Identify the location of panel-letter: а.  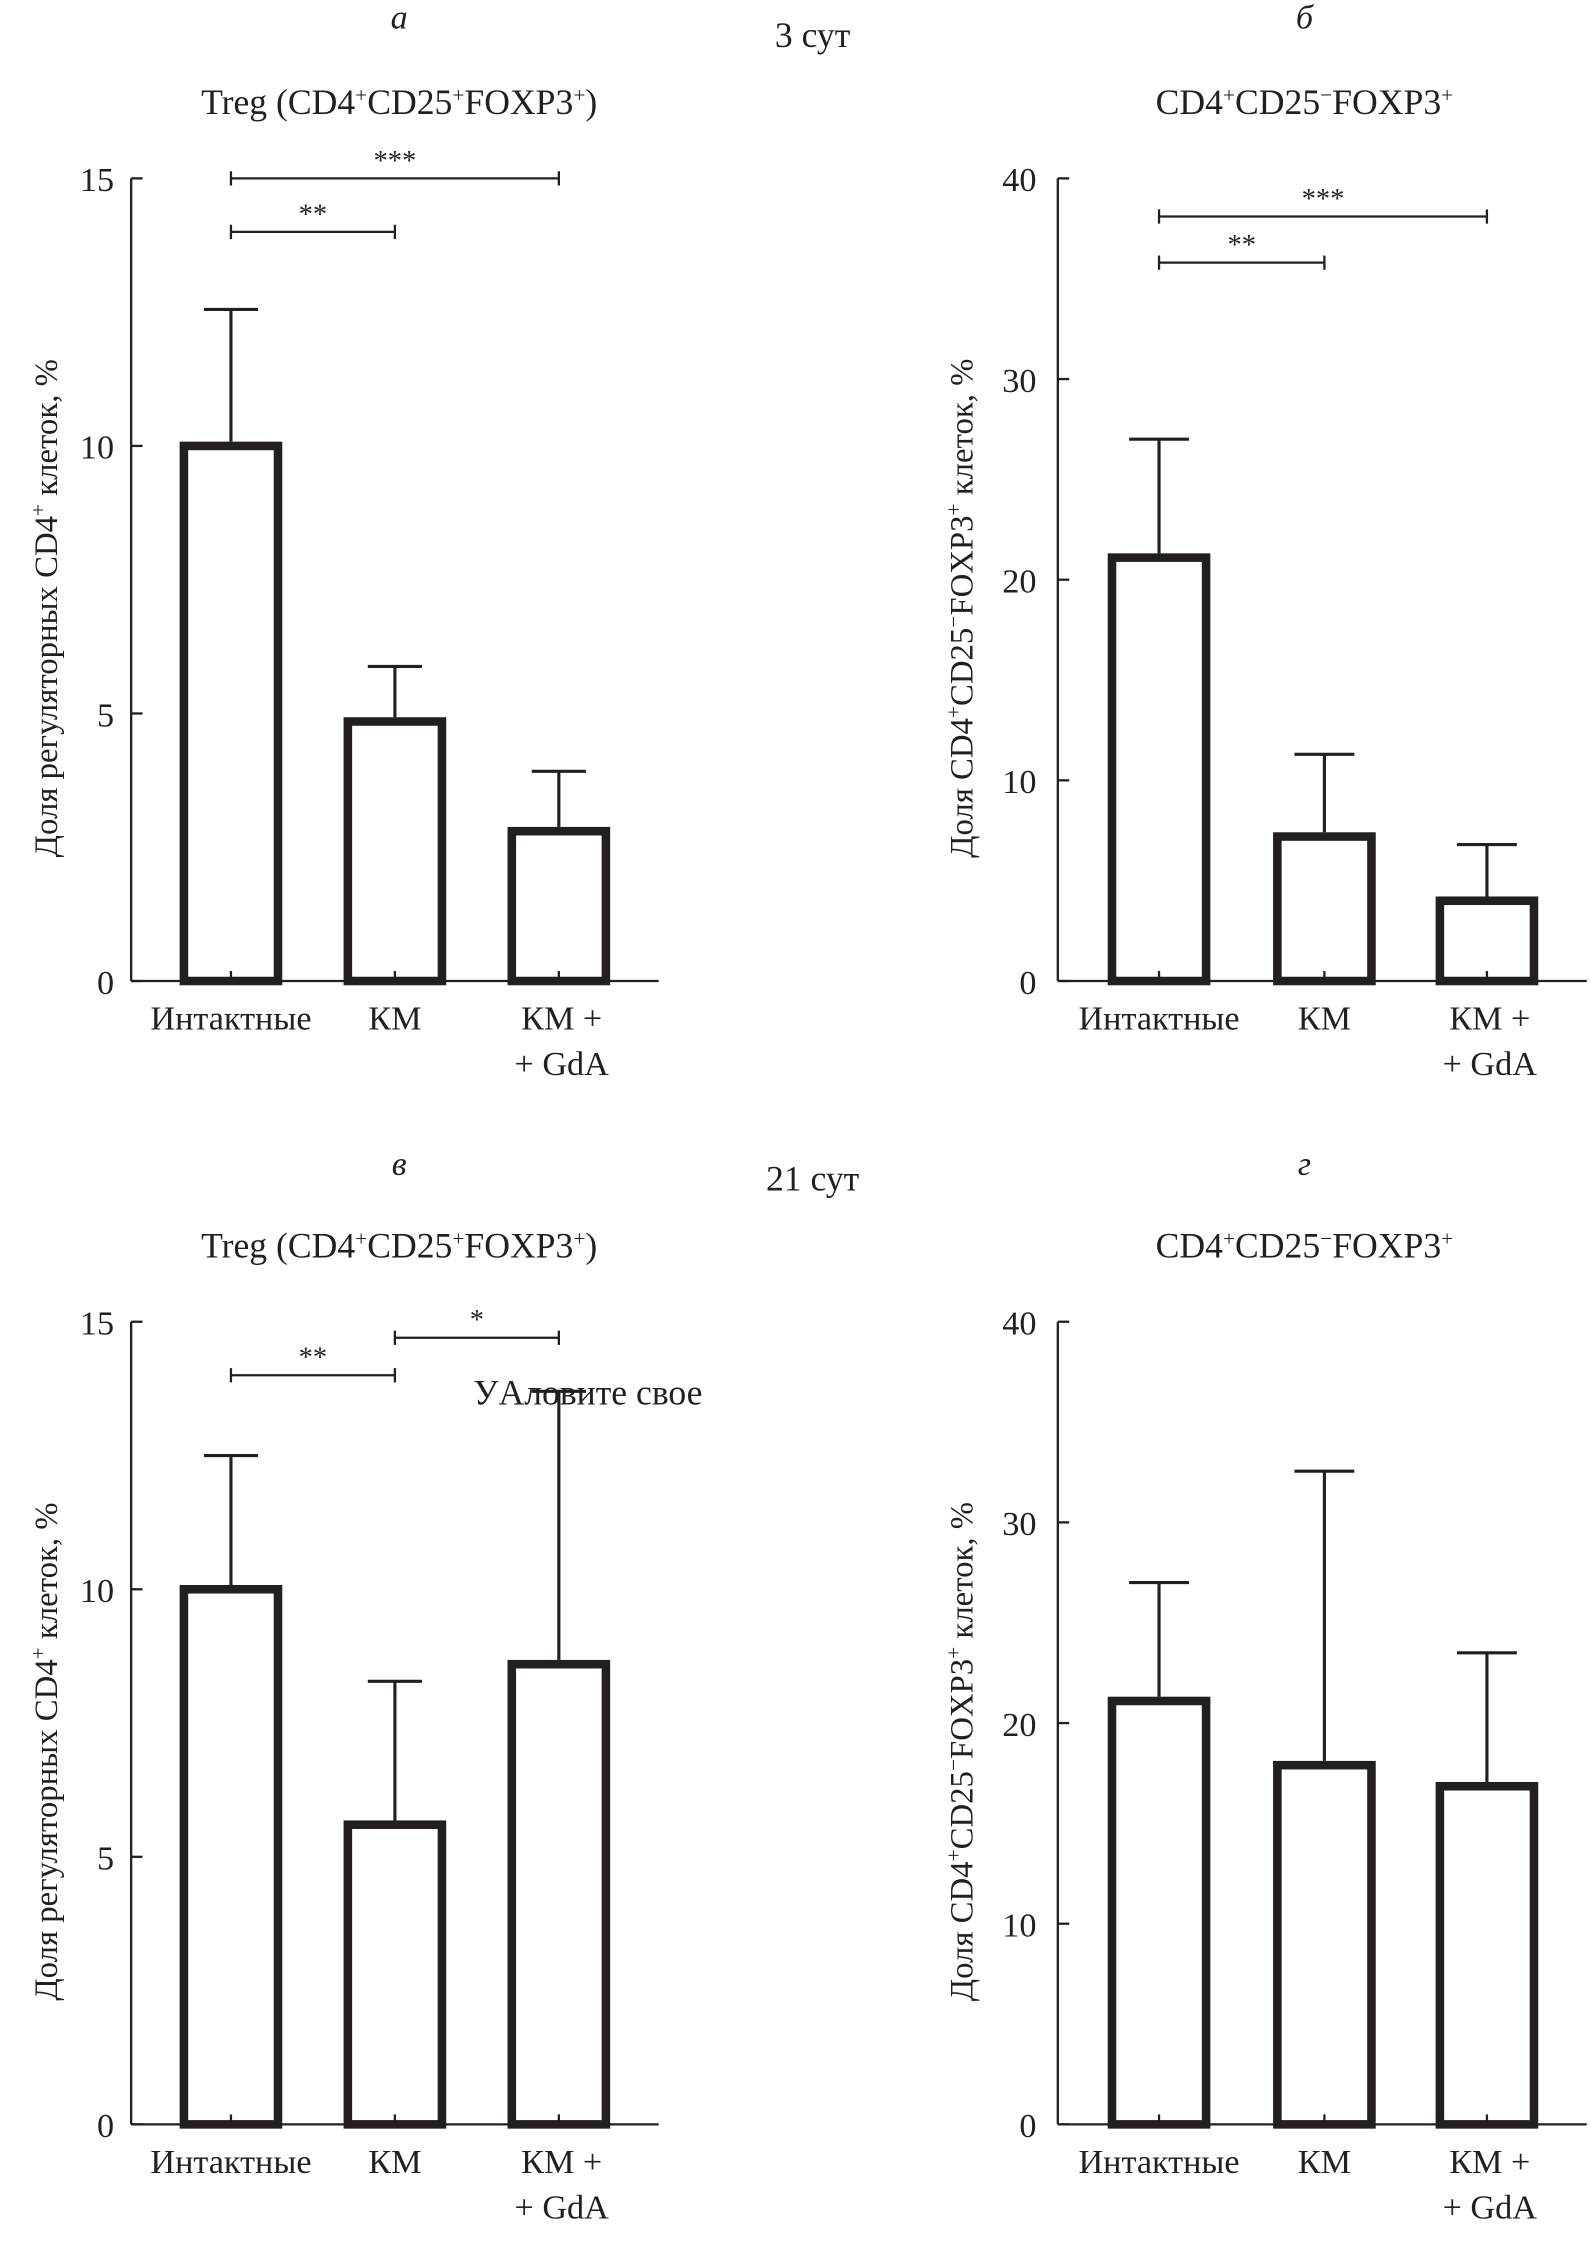
(399, 18).